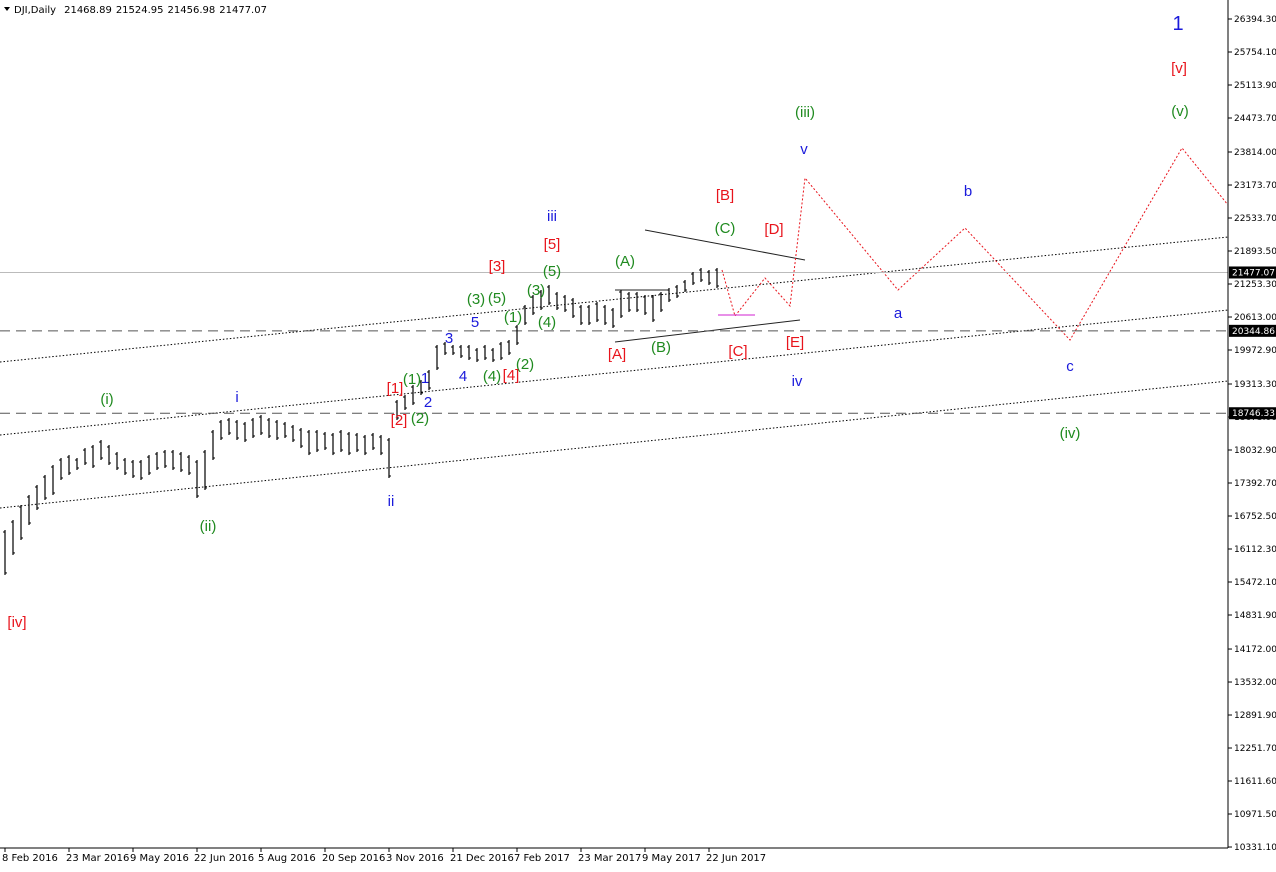  I want to click on x-tick-label: 22 Jun 2016, so click(224, 858).